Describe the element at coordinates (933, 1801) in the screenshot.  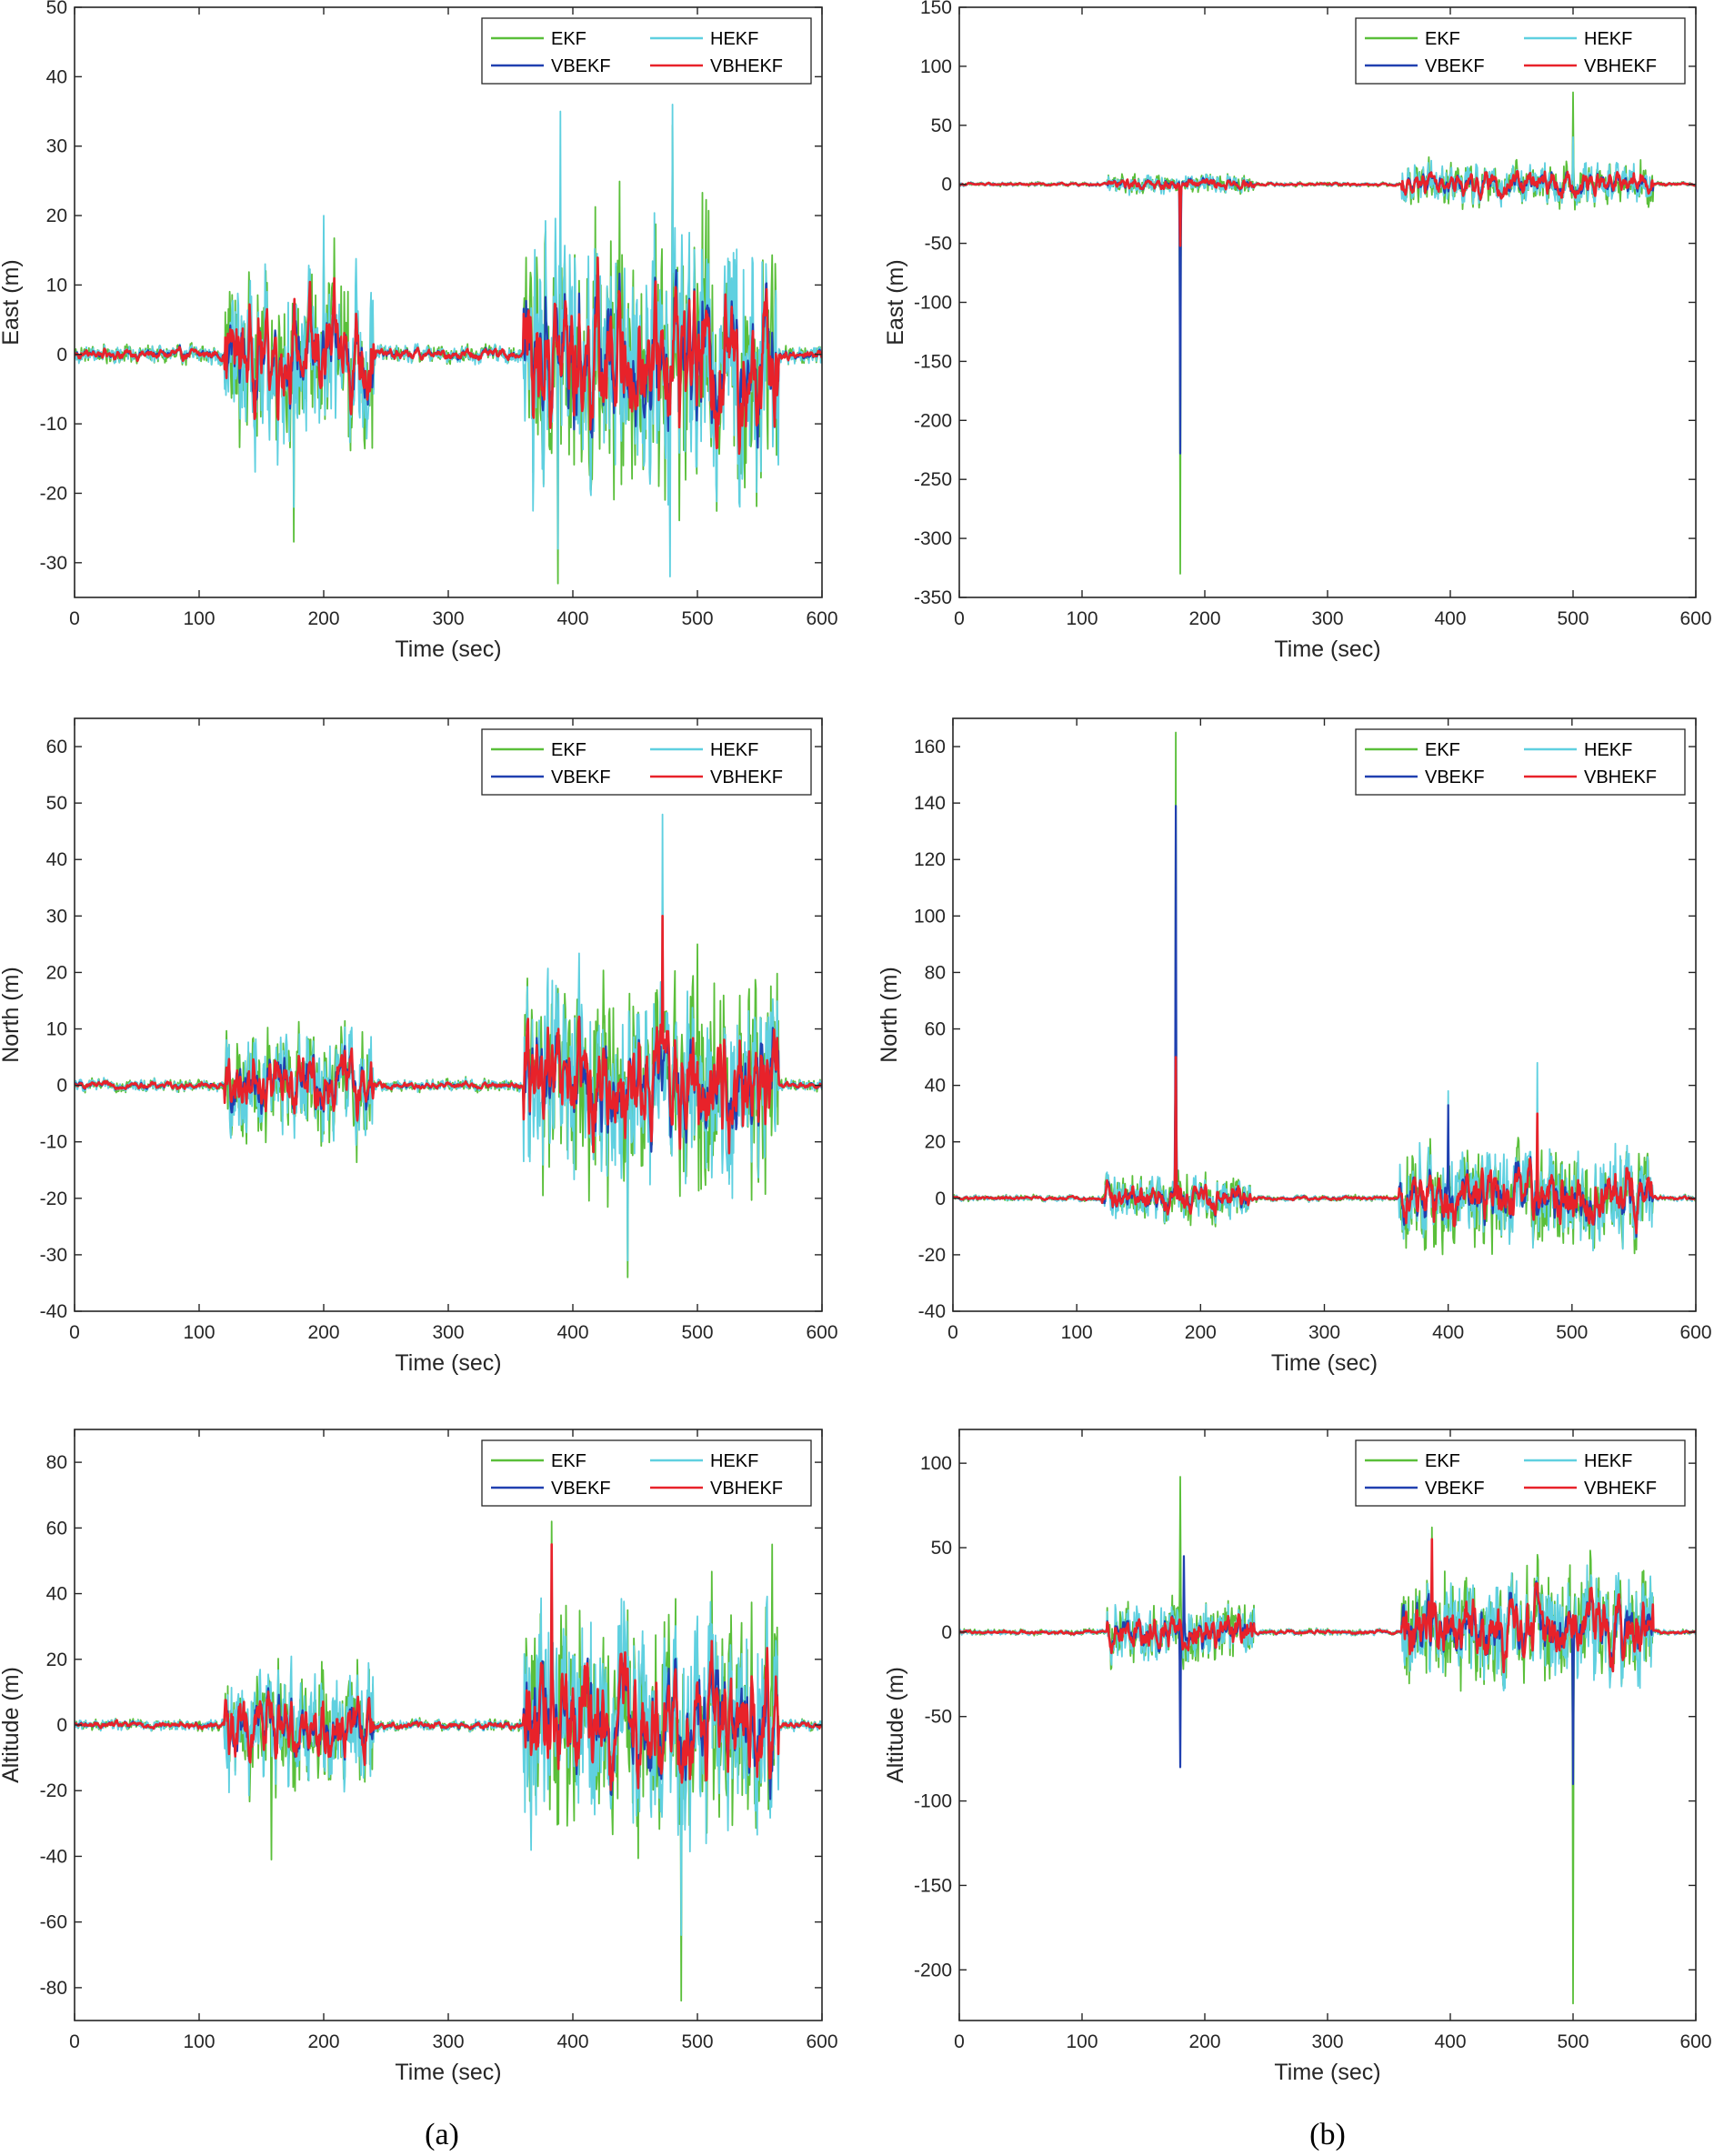
I see `y-tick-label: -100` at that location.